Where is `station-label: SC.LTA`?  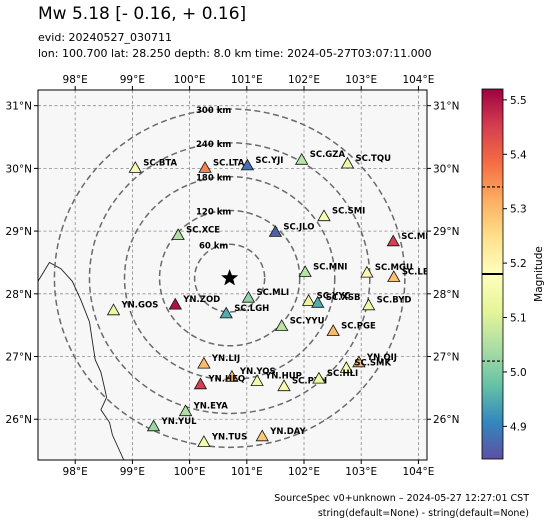
station-label: SC.LTA is located at coordinates (229, 163).